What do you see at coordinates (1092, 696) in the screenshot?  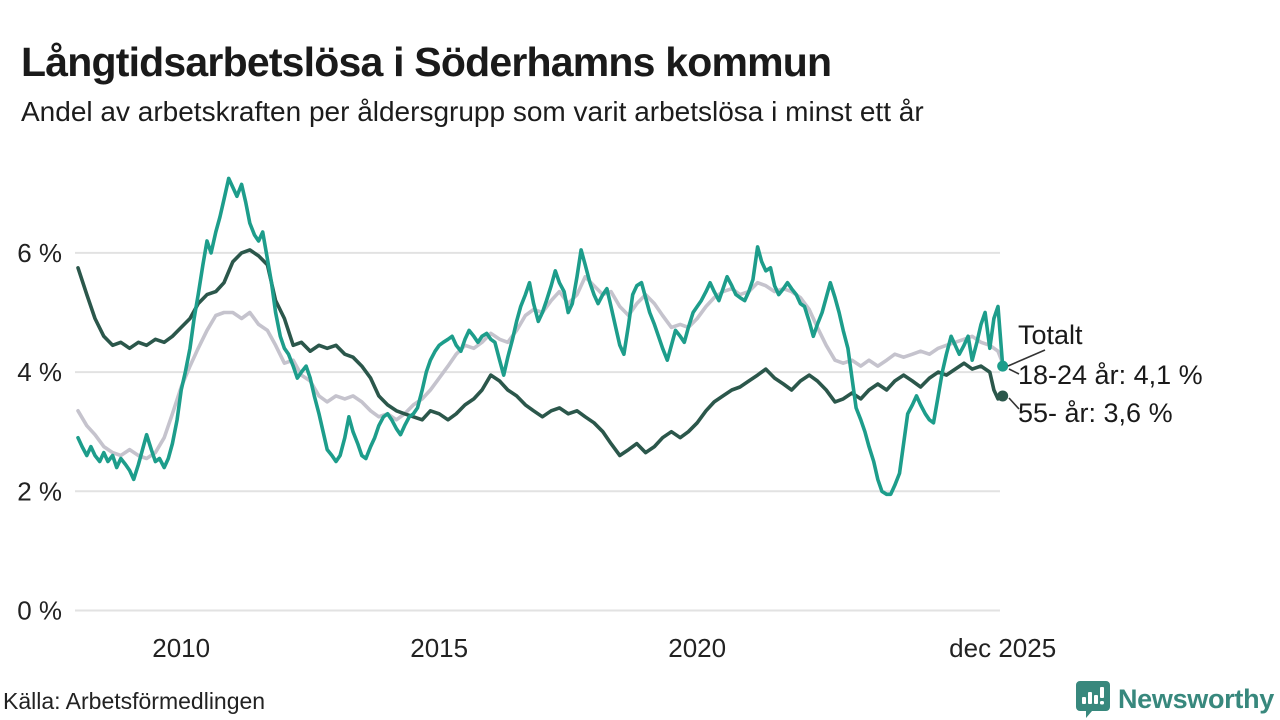 I see `bar-chart-glyph` at bounding box center [1092, 696].